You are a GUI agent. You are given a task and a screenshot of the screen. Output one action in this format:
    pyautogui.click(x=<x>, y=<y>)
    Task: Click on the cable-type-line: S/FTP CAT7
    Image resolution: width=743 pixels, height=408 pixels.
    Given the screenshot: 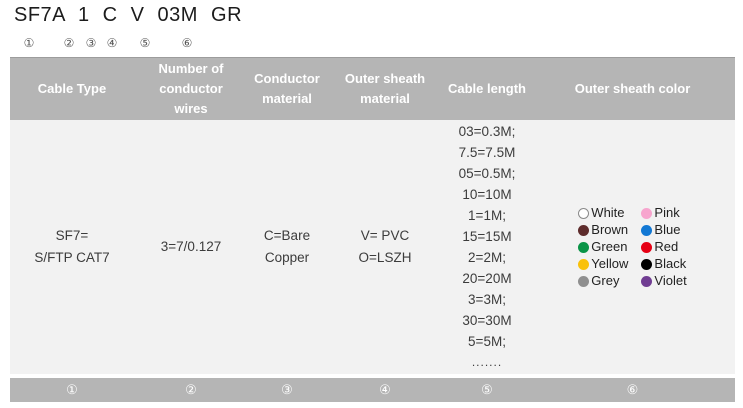 What is the action you would take?
    pyautogui.click(x=72, y=257)
    